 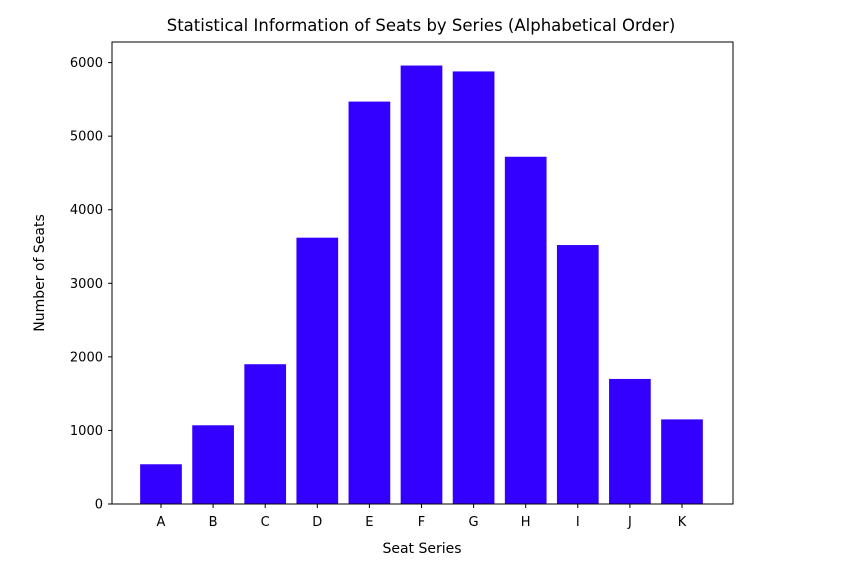 What do you see at coordinates (630, 441) in the screenshot?
I see `bar-j` at bounding box center [630, 441].